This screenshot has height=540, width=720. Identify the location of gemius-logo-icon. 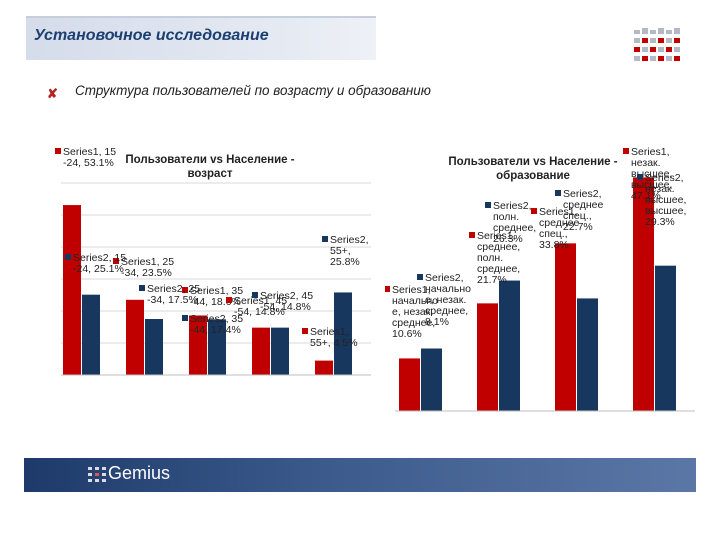
(97, 474).